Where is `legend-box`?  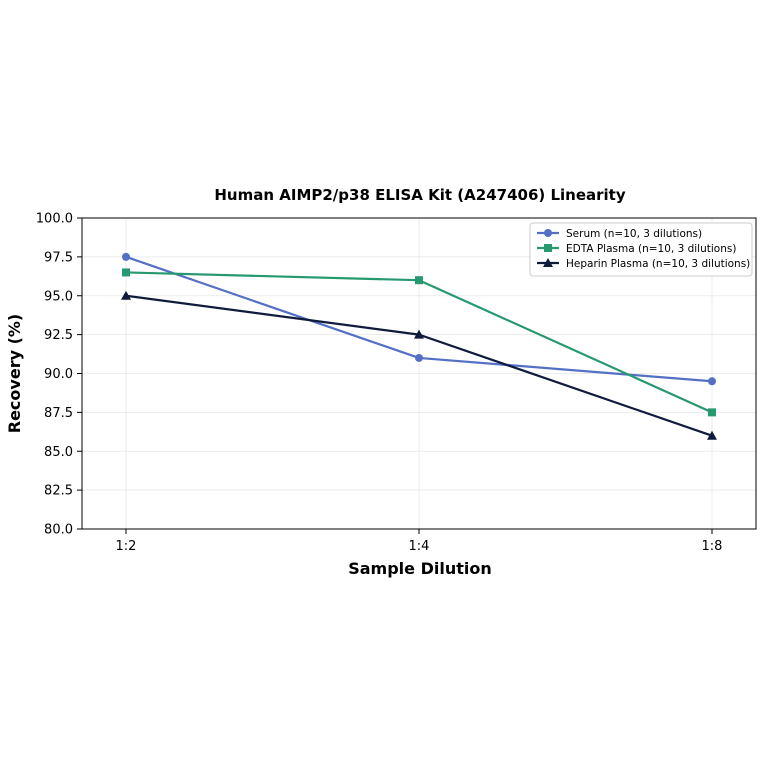 legend-box is located at coordinates (641, 249).